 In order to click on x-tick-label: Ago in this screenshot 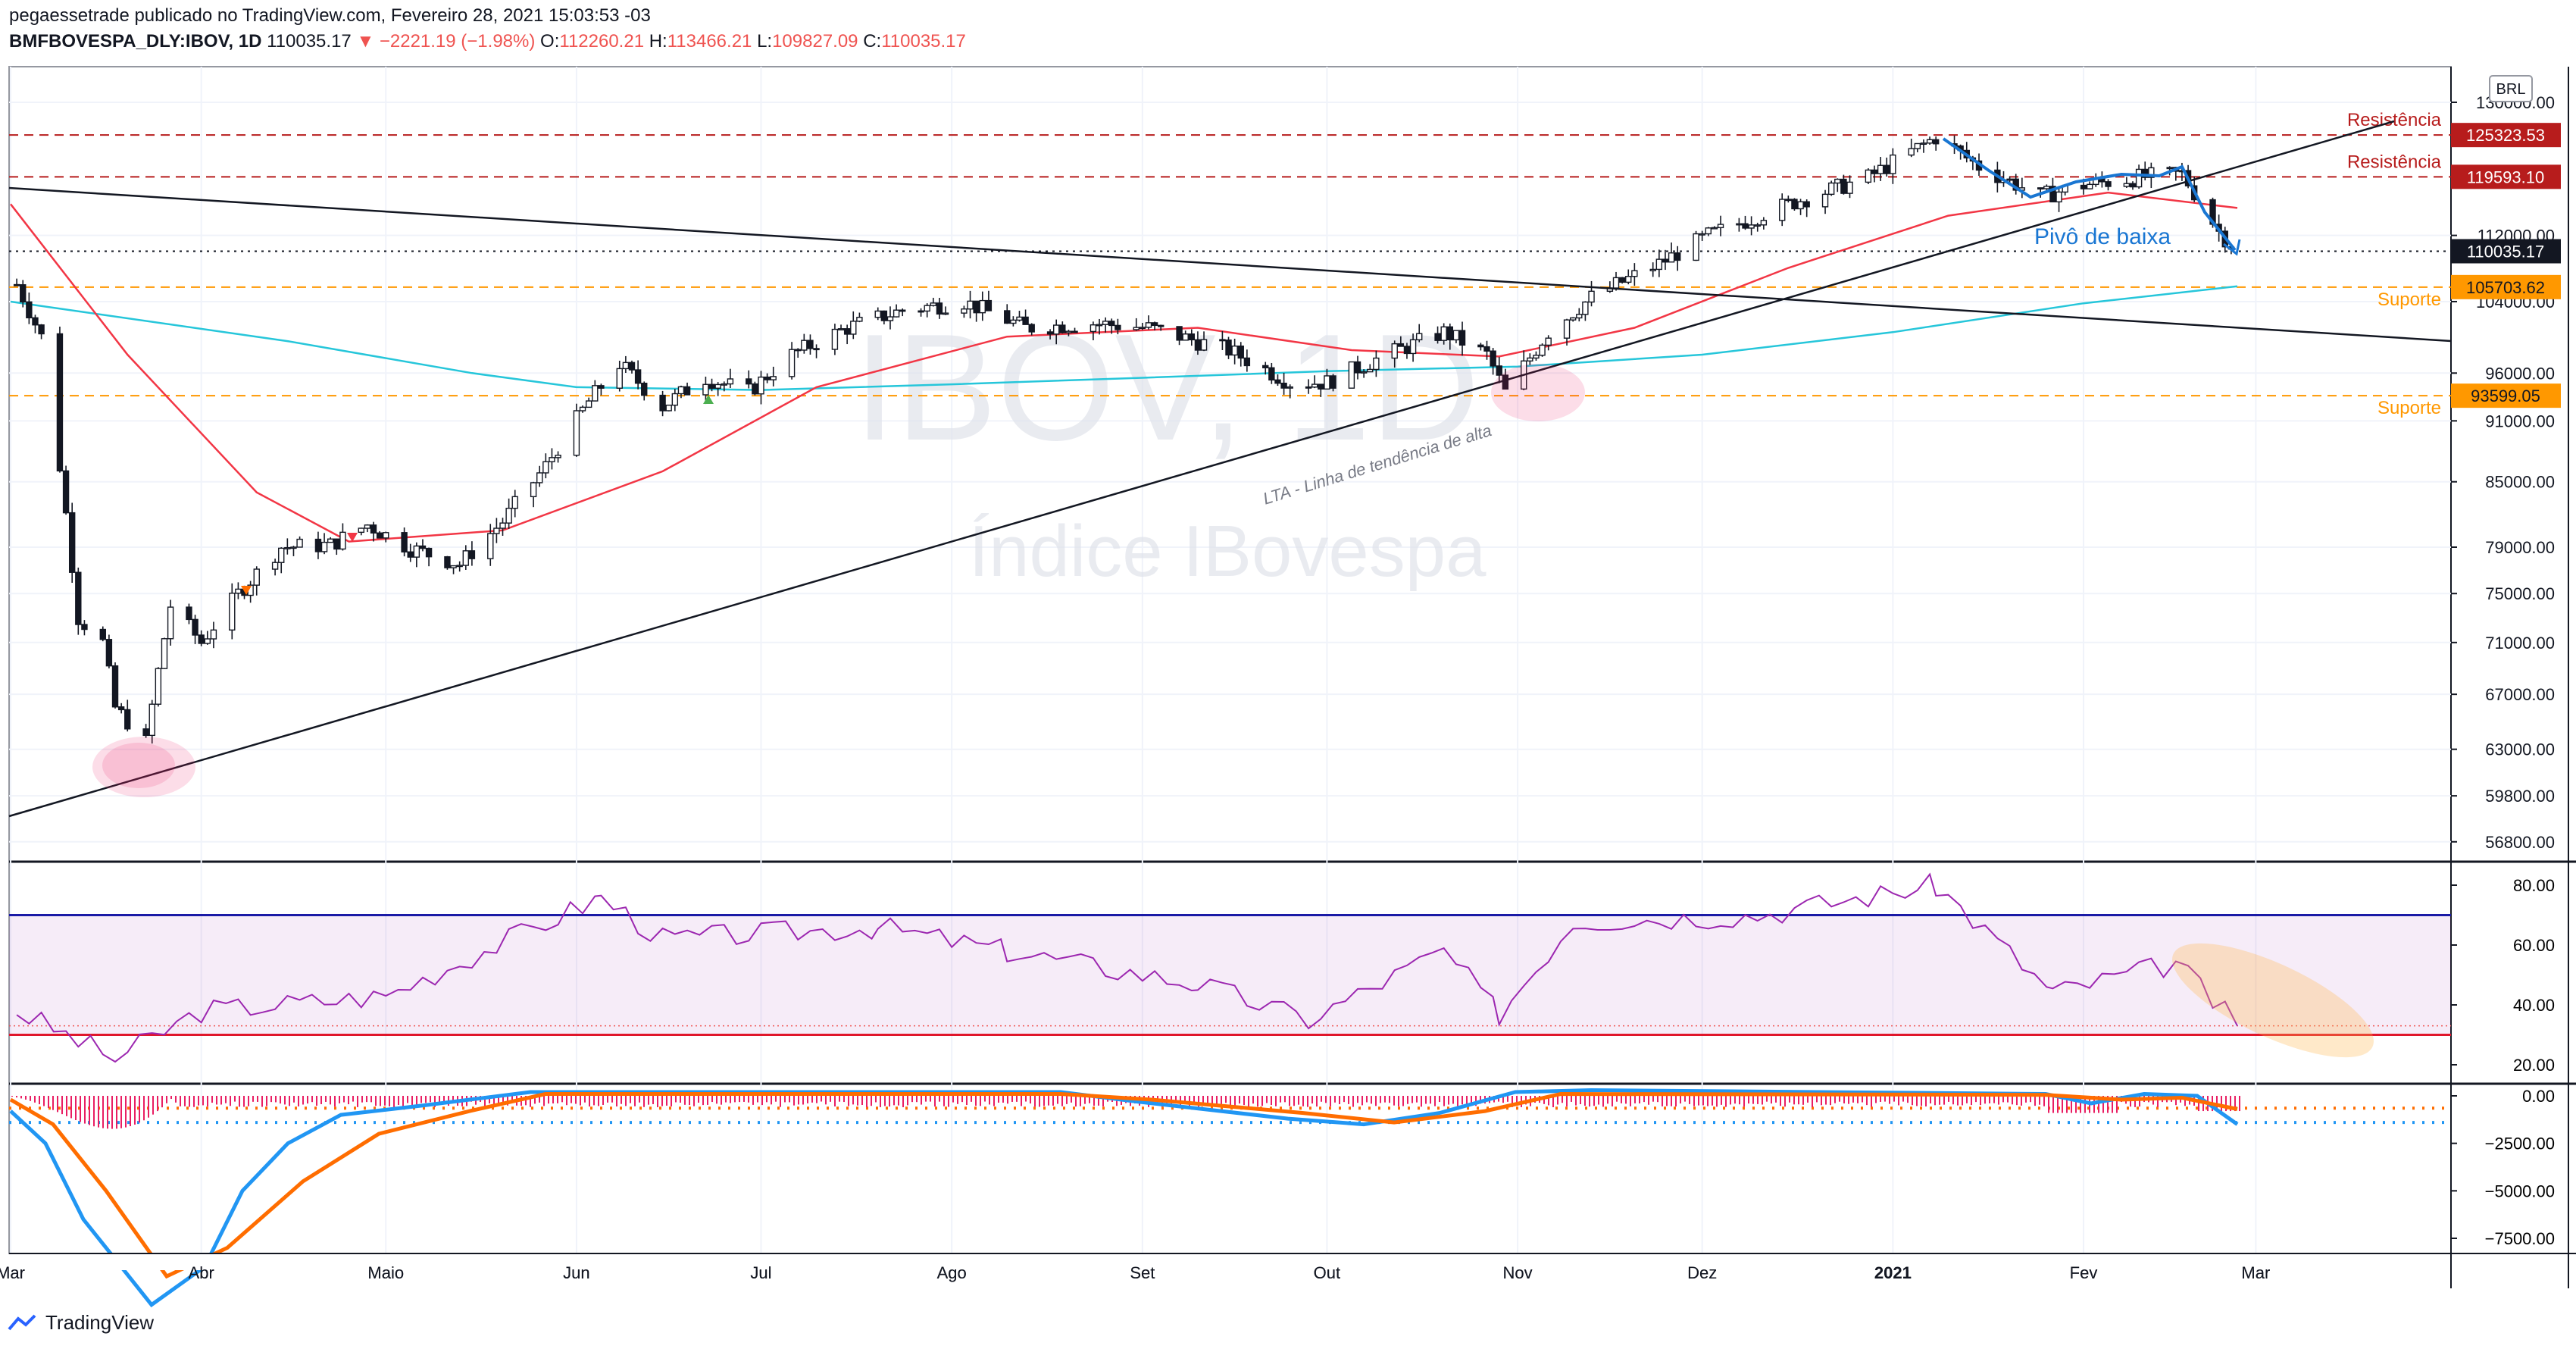, I will do `click(952, 1272)`.